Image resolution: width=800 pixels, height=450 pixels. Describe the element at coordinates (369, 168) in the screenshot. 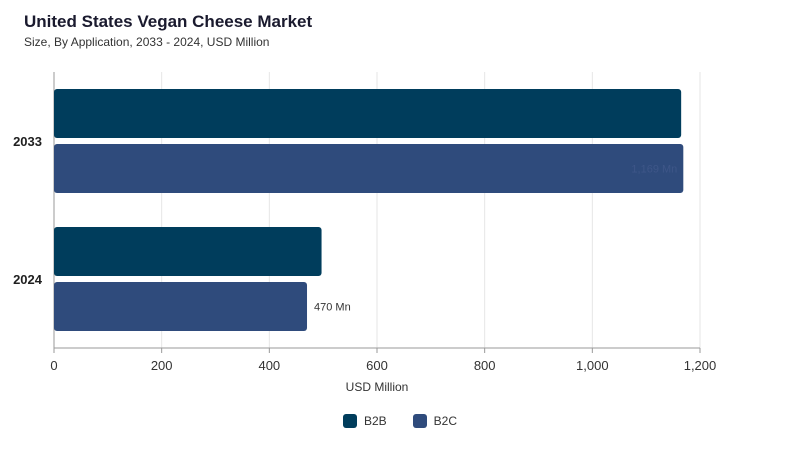

I see `bar-b2c-2033` at that location.